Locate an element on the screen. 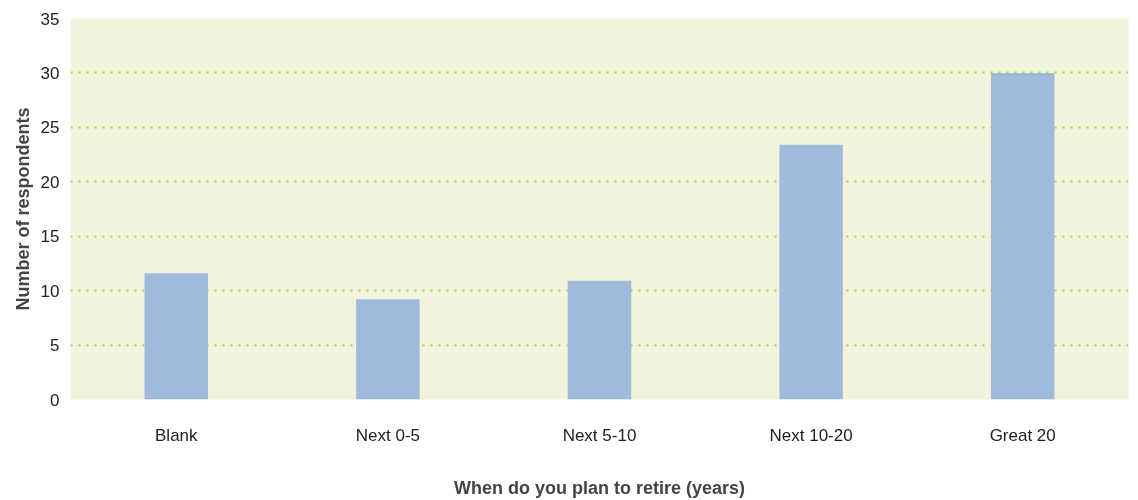 This screenshot has height=500, width=1138. x-tick-label: Great 20 is located at coordinates (1022, 435).